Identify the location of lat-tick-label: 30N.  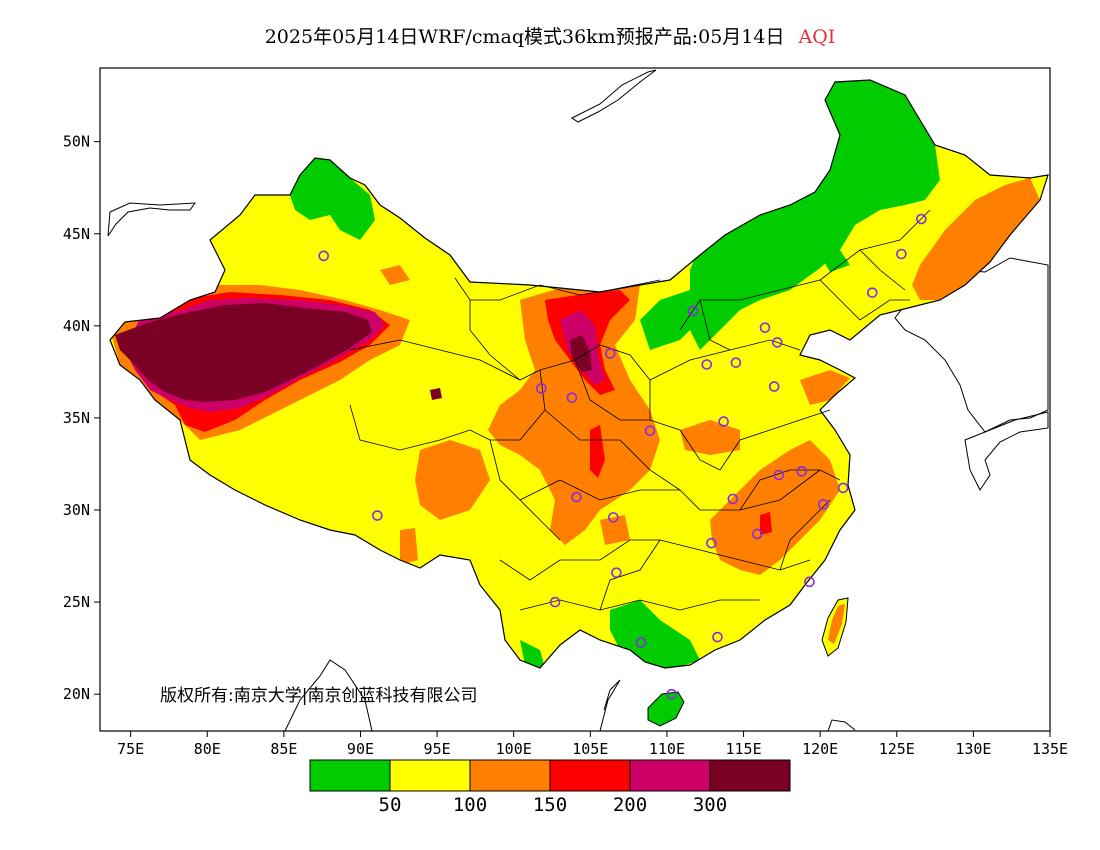
(76, 510).